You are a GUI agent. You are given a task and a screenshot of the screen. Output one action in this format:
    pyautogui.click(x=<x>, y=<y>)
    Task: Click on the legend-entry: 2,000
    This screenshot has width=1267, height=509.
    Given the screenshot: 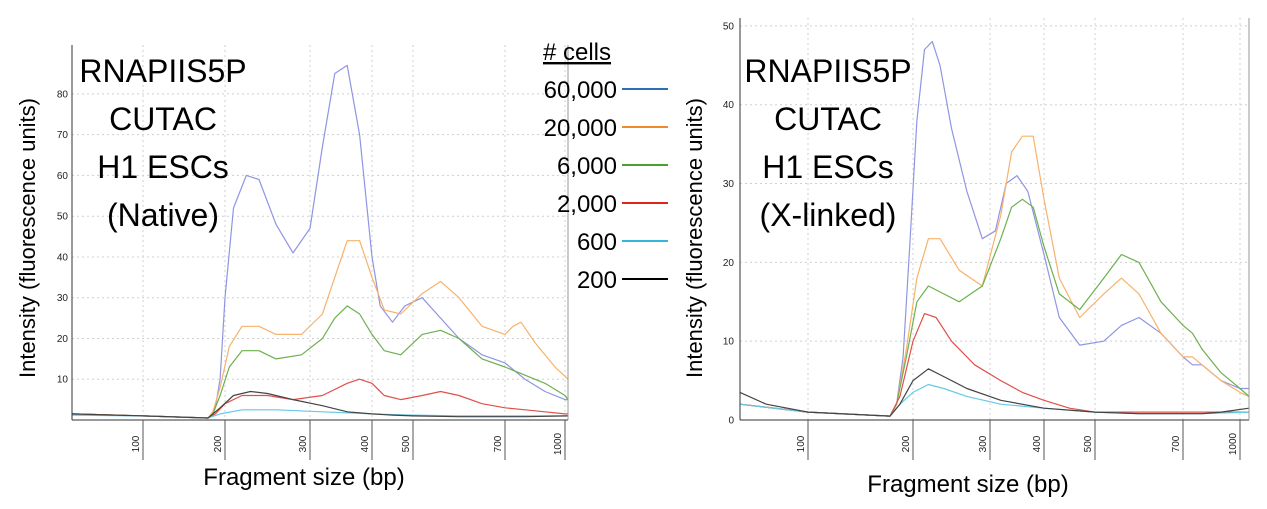 What is the action you would take?
    pyautogui.click(x=612, y=204)
    